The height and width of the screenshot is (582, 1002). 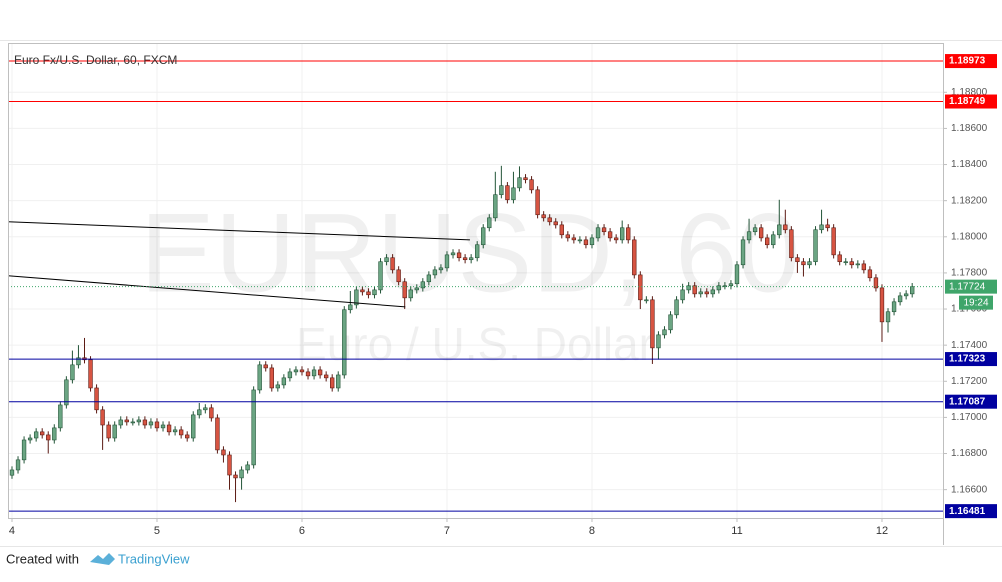 What do you see at coordinates (967, 359) in the screenshot?
I see `level-label: 1.17323` at bounding box center [967, 359].